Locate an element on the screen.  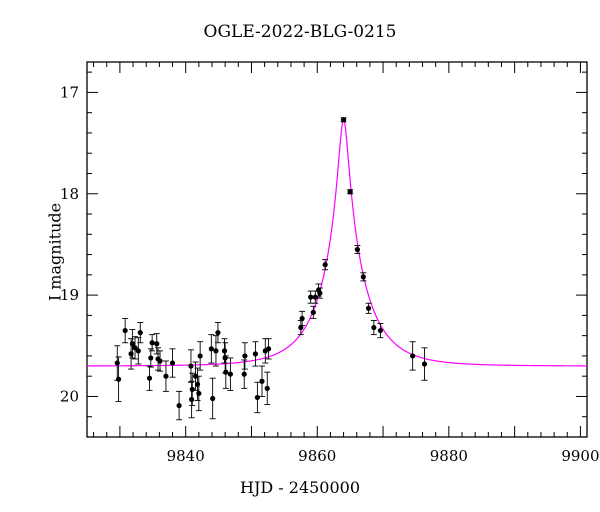
y-axis-label: I magnitude is located at coordinates (55, 252).